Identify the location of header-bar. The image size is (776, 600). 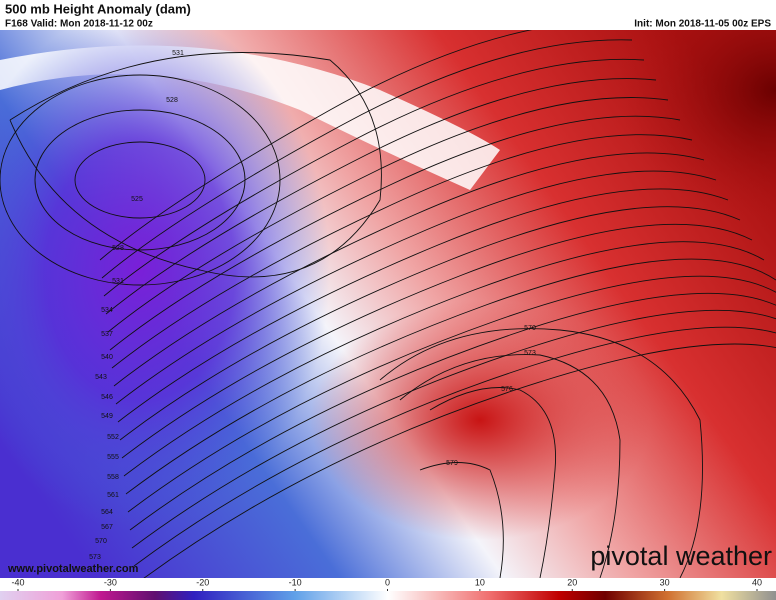
(388, 15).